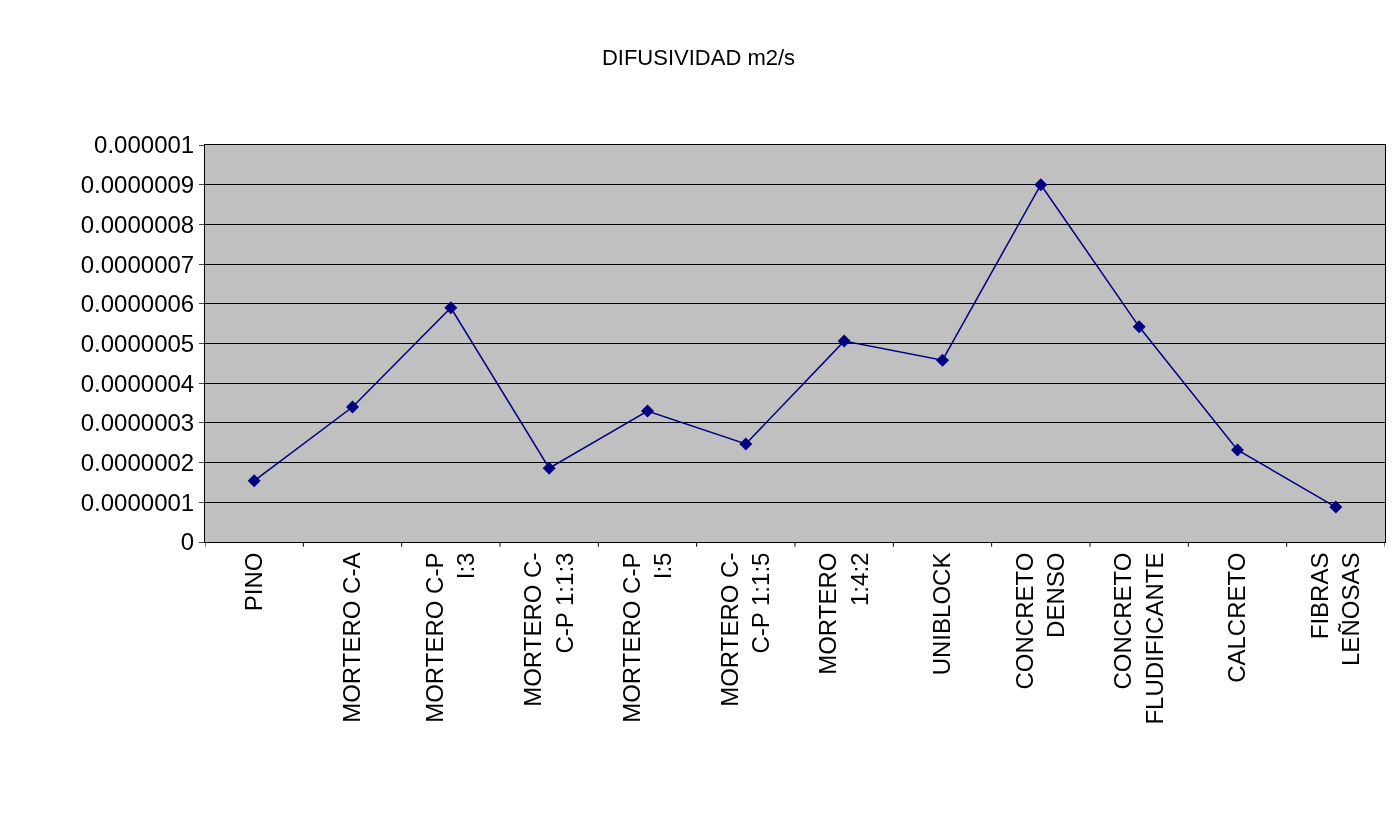 Image resolution: width=1397 pixels, height=824 pixels. What do you see at coordinates (137, 224) in the screenshot?
I see `y-tick-label: 0.0000008` at bounding box center [137, 224].